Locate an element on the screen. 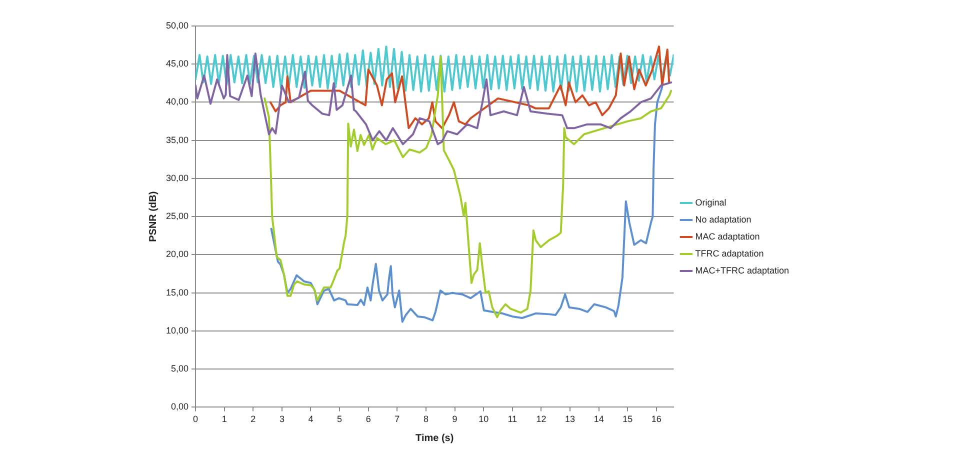  legend-label: Original is located at coordinates (710, 202).